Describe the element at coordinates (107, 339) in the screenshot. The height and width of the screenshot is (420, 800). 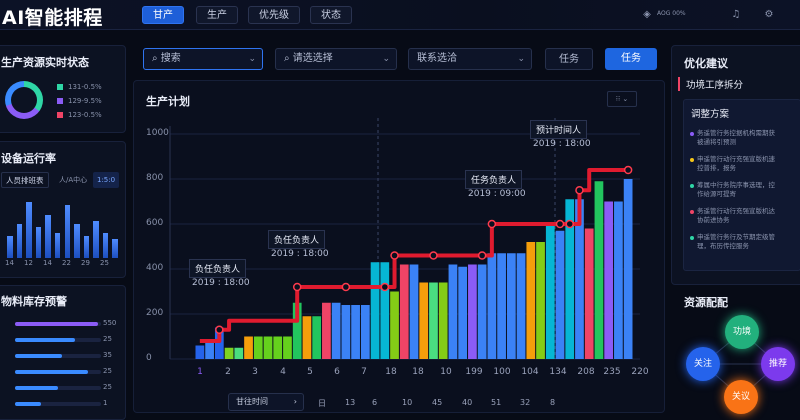
I see `inventory-value: 25` at that location.